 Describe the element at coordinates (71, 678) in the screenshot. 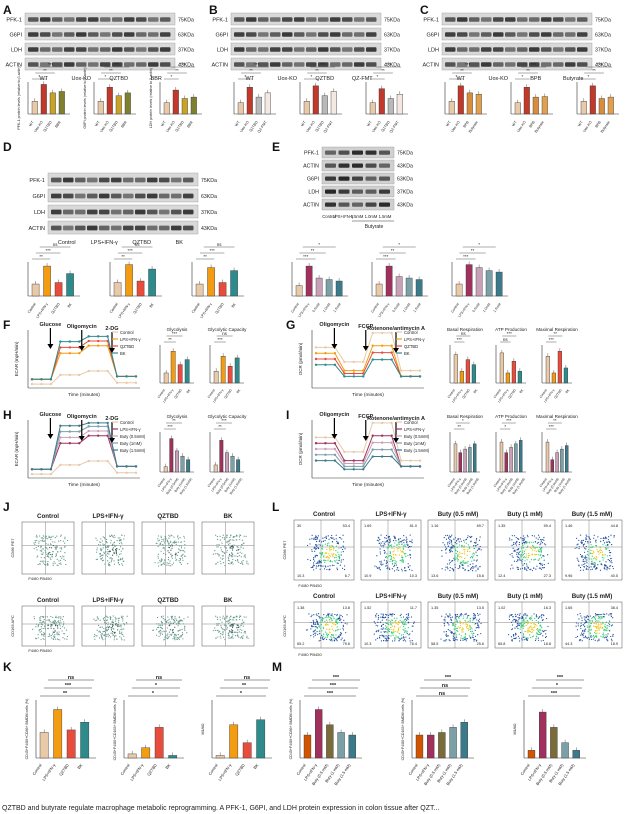

I see `panel-k-sig-label: ns` at that location.